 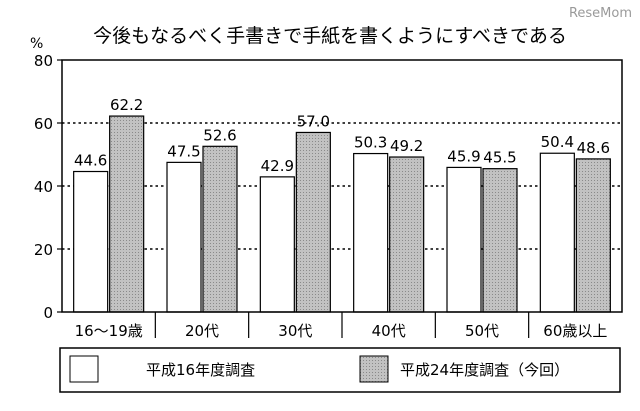 What do you see at coordinates (313, 121) in the screenshot?
I see `data-label: 57.0` at bounding box center [313, 121].